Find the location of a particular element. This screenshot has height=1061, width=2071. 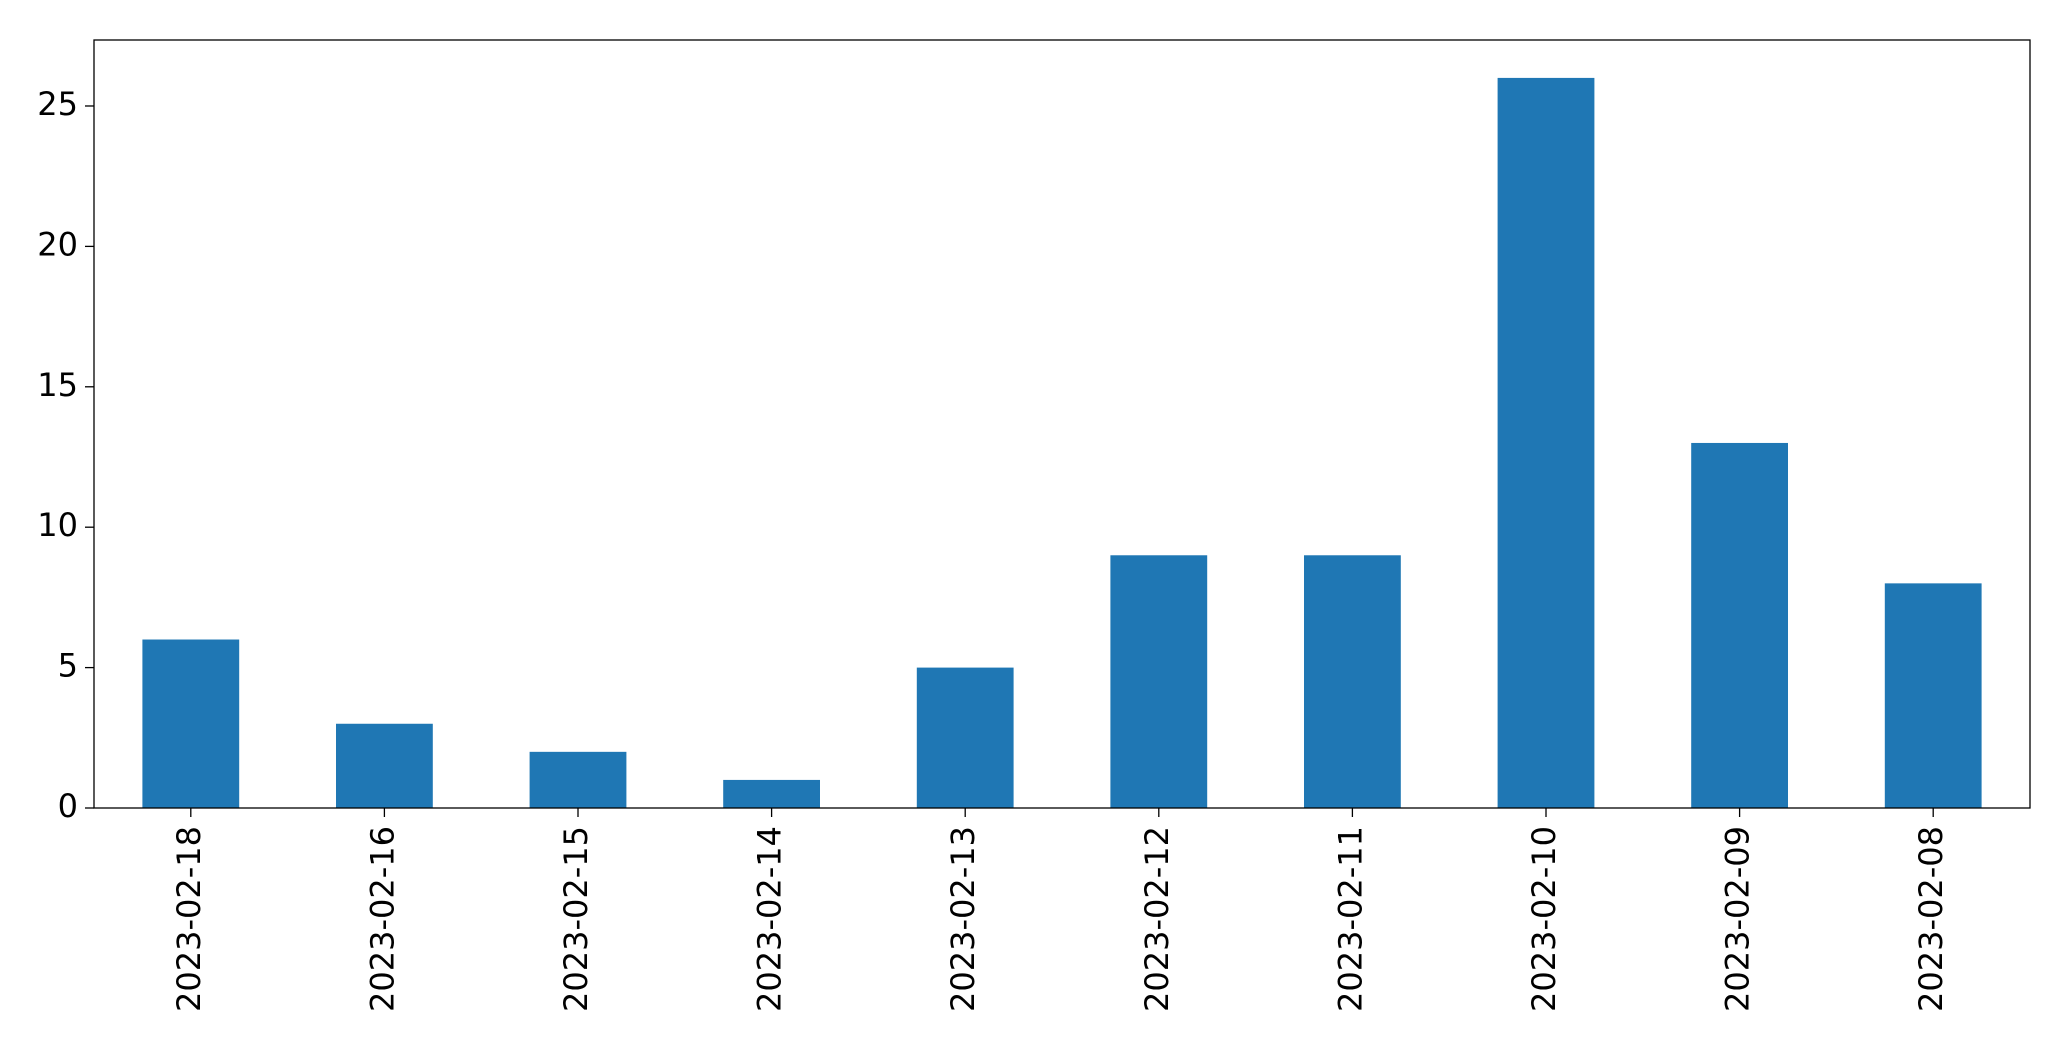

x-tick-label: 2023-02-08 is located at coordinates (1931, 919).